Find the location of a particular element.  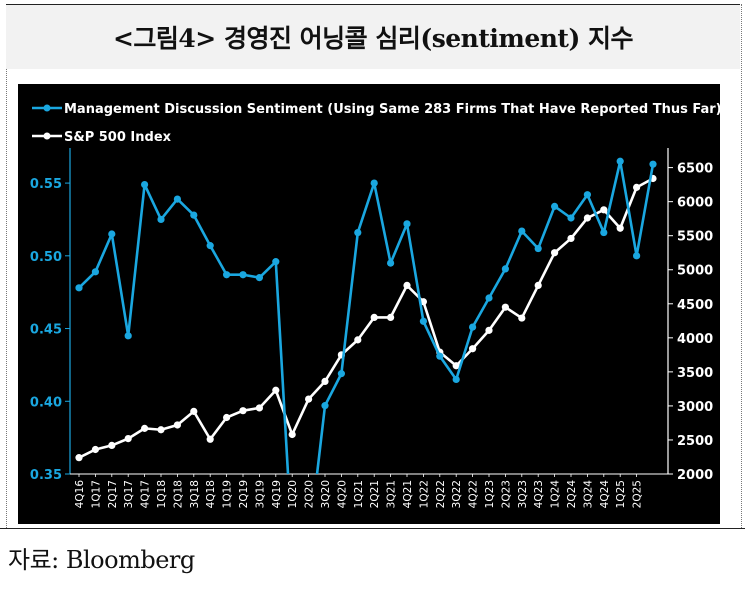

right-tick-label: 3000 is located at coordinates (695, 407).